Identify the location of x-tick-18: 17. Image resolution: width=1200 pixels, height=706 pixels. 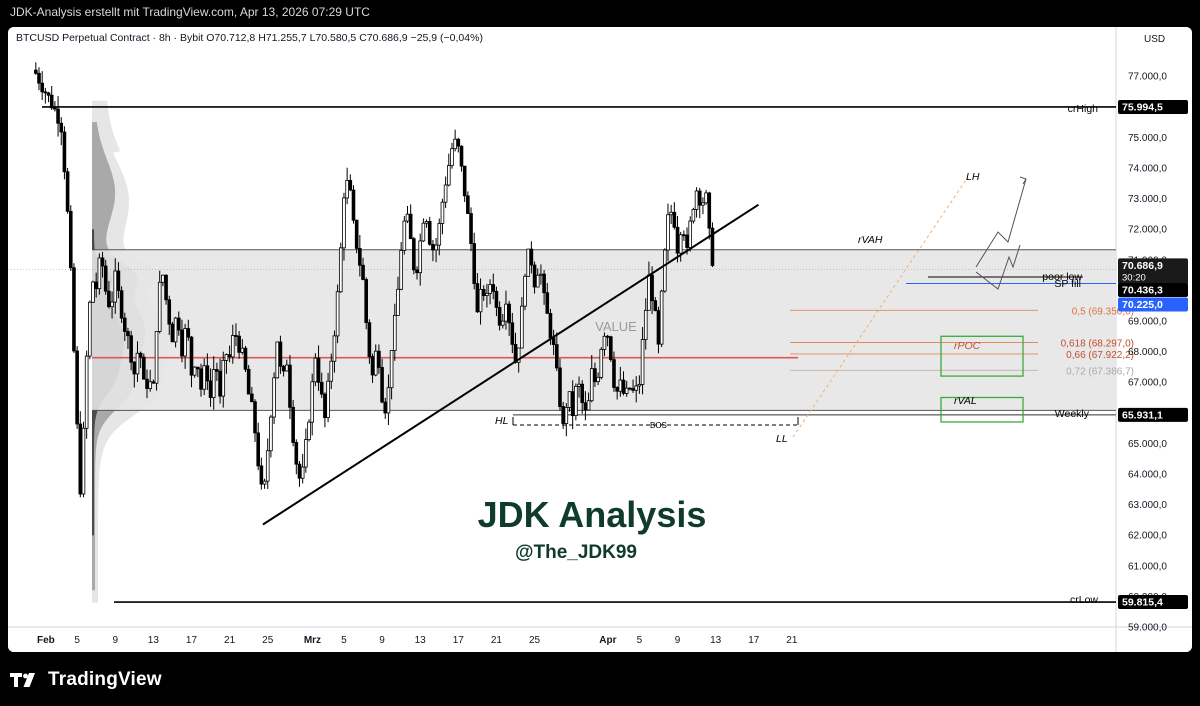
(754, 640).